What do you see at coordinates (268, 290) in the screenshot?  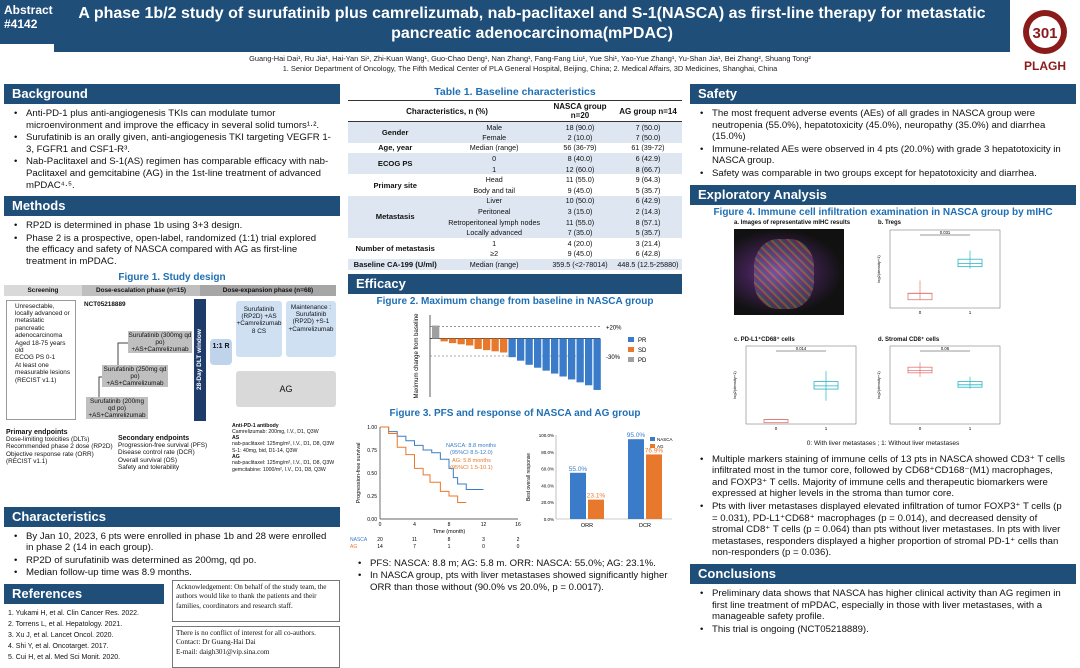 I see `expansion-label: Dose-expansion phase (n=68)` at bounding box center [268, 290].